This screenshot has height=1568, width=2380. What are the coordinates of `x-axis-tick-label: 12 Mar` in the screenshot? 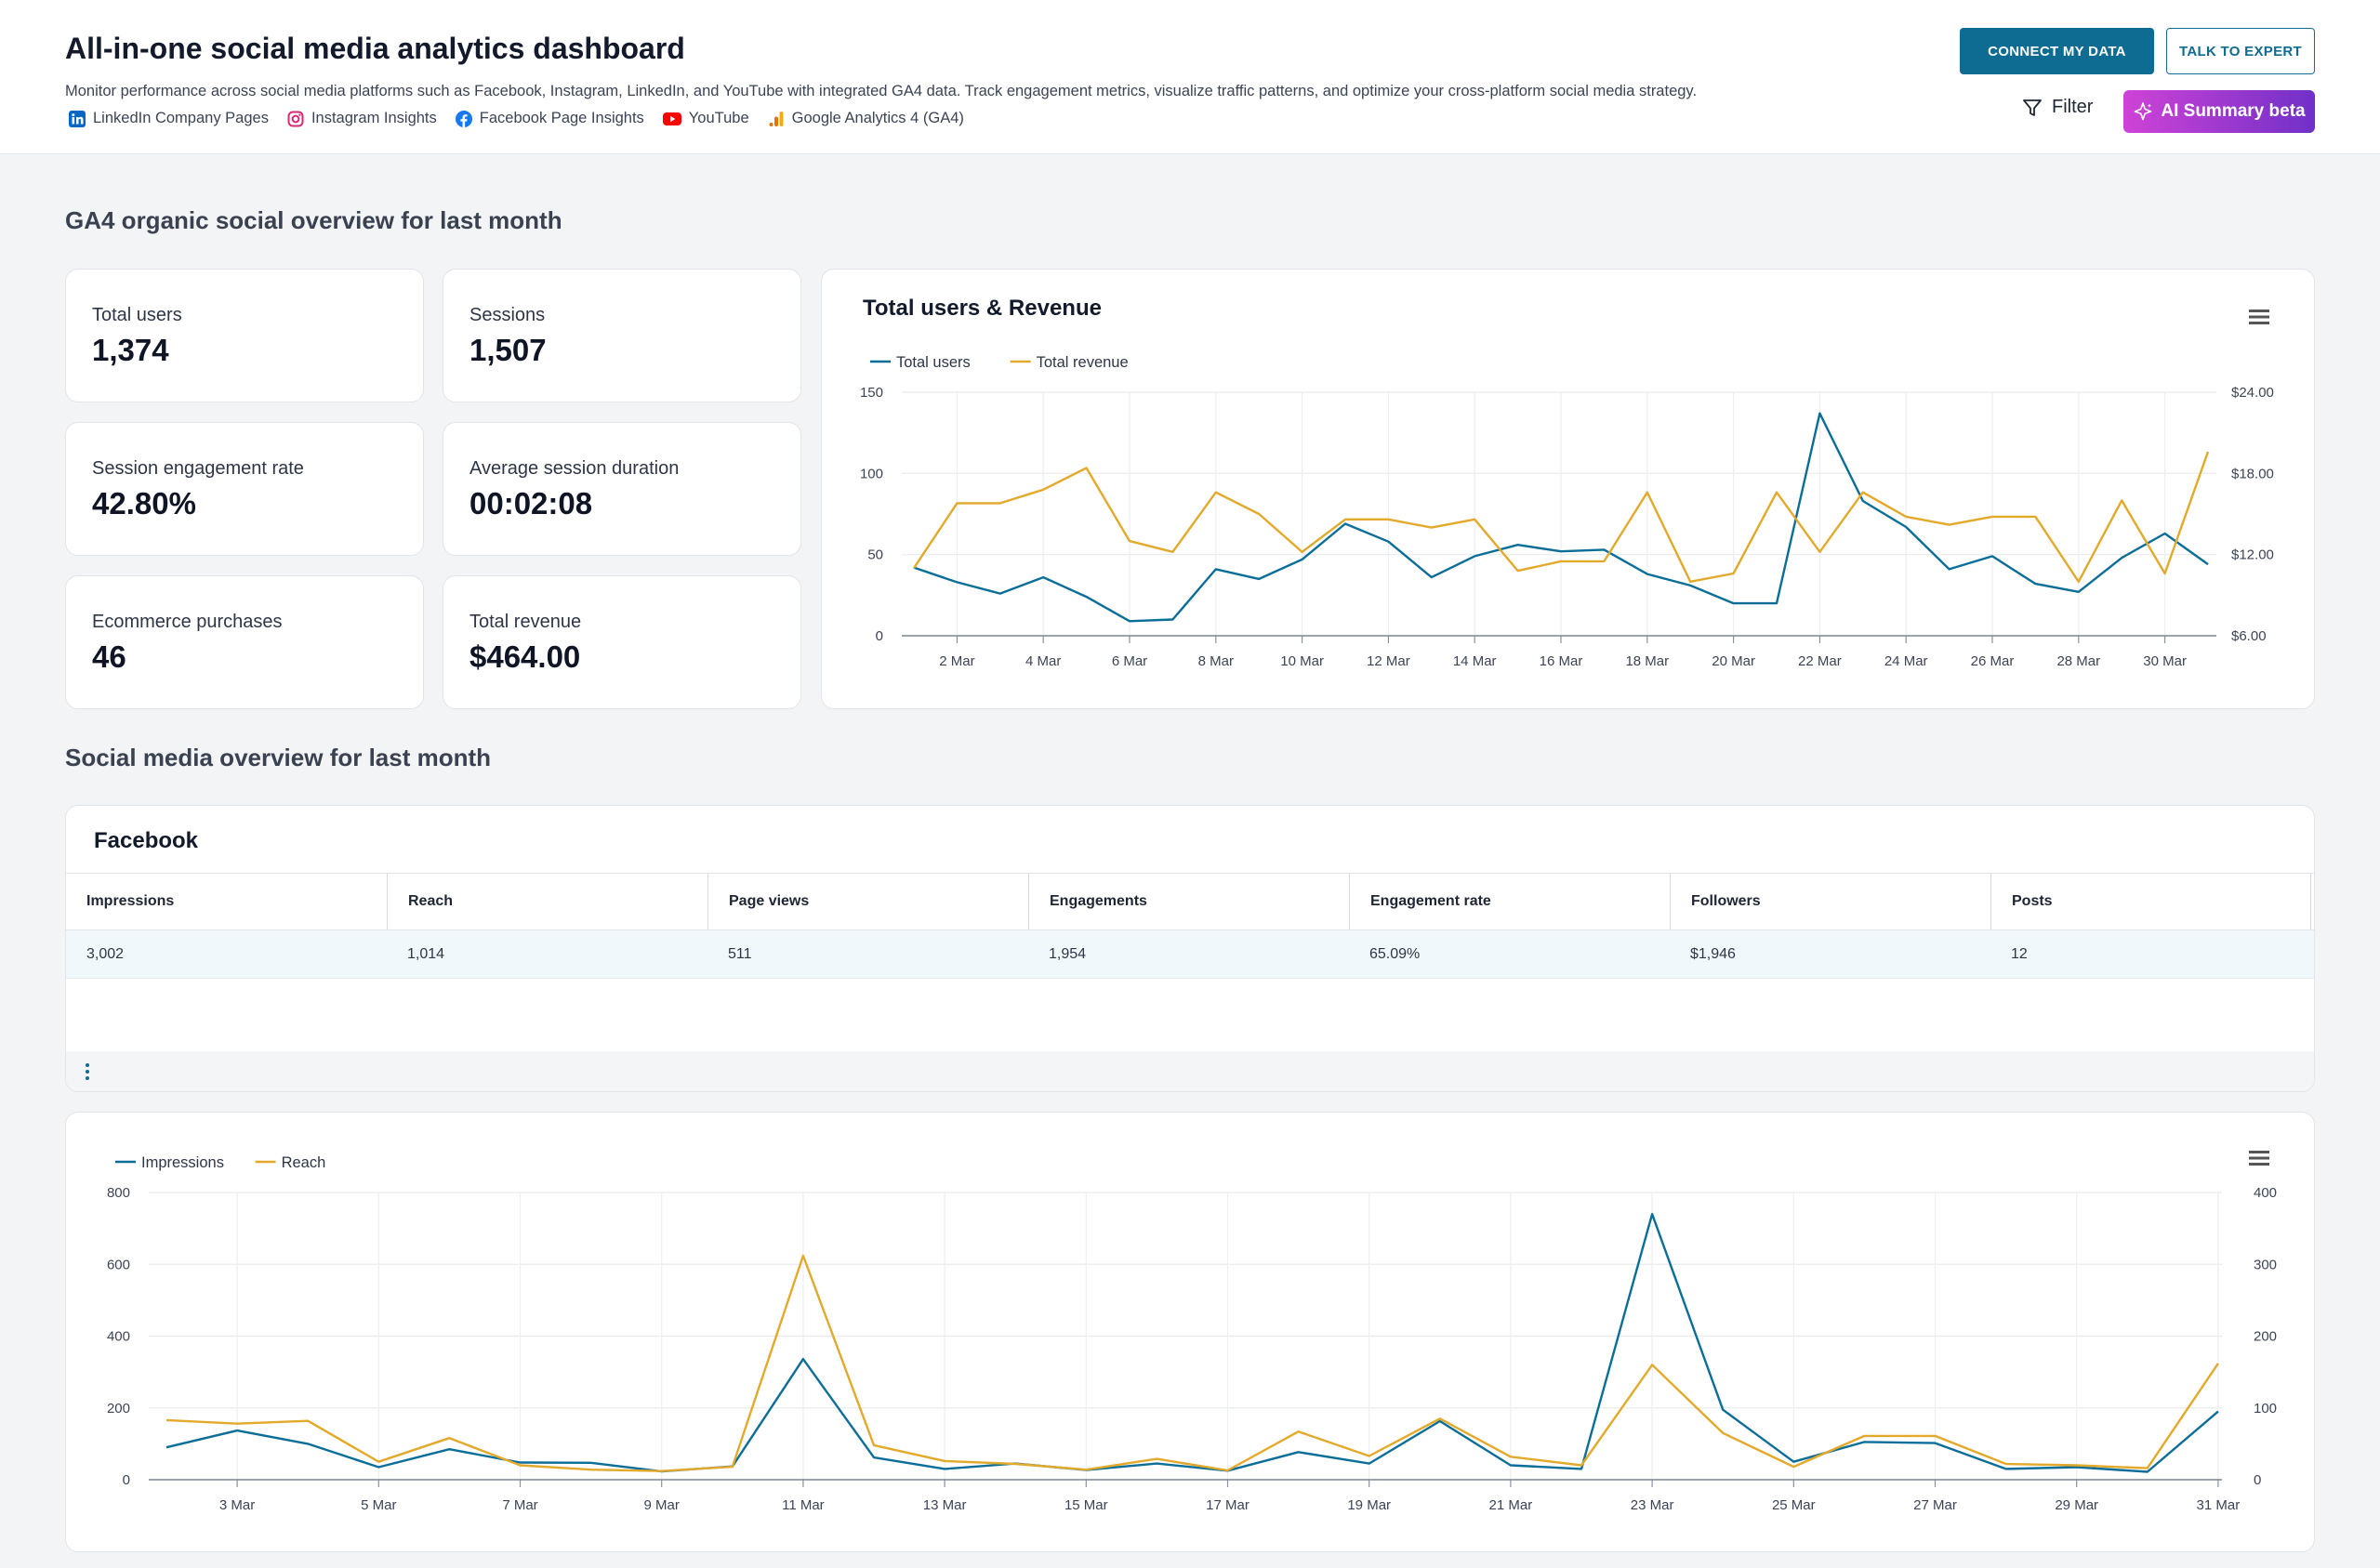 It's located at (1388, 661).